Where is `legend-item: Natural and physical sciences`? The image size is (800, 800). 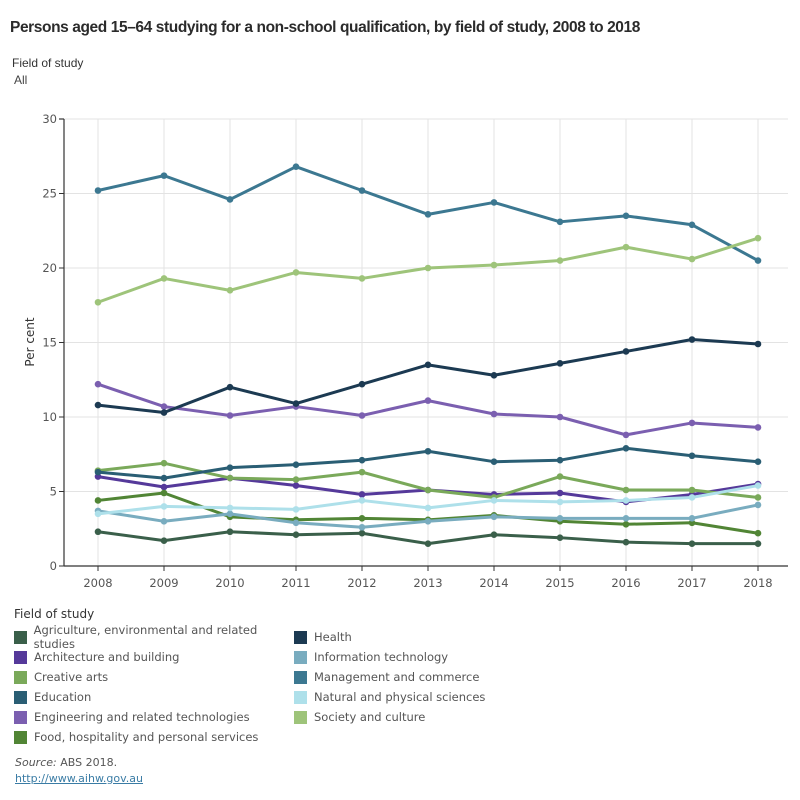
legend-item: Natural and physical sciences is located at coordinates (434, 697).